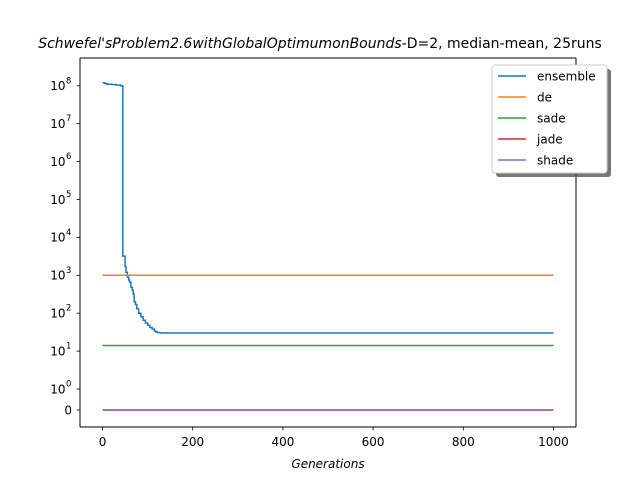 The height and width of the screenshot is (480, 640). I want to click on legend-label-de: de, so click(544, 97).